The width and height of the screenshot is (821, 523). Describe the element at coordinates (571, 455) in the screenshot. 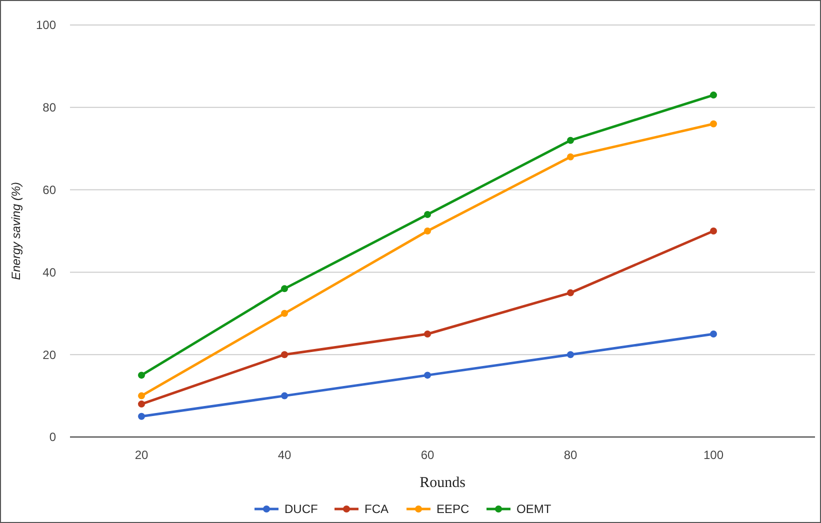

I see `x-tick-label: 80` at that location.